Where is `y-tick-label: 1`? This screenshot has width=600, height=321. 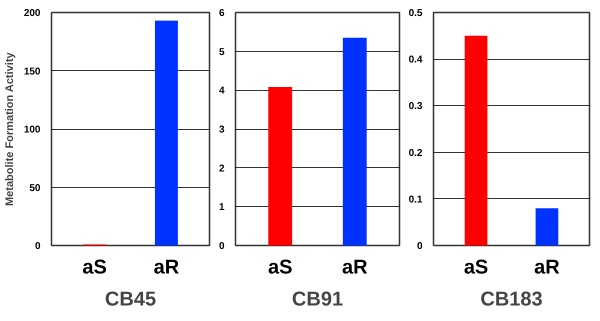 y-tick-label: 1 is located at coordinates (221, 208).